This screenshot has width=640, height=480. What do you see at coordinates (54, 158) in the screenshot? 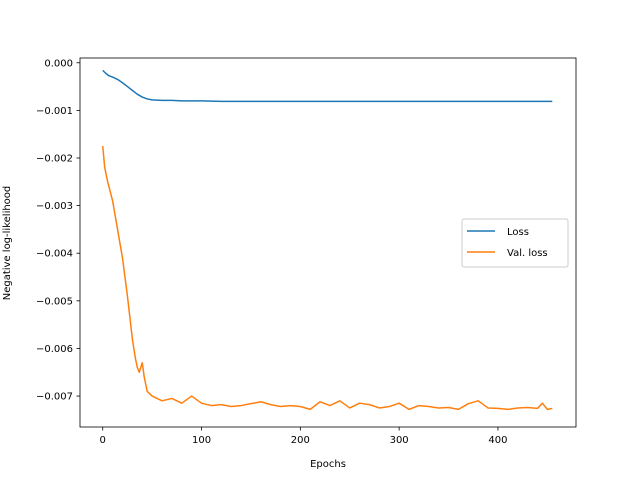
I see `y-tick-label: −0.002` at bounding box center [54, 158].